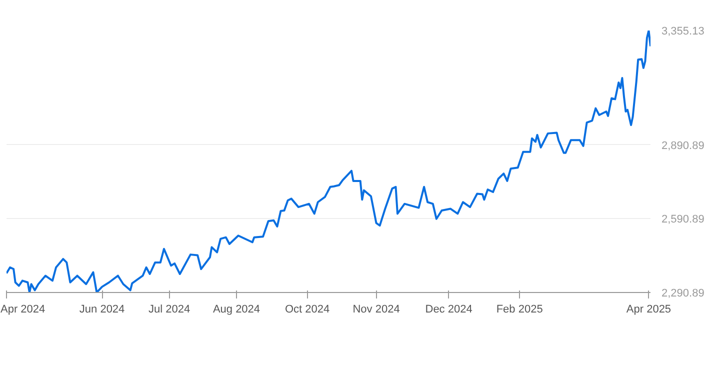  Describe the element at coordinates (683, 146) in the screenshot. I see `y-tick-label: 2,890.89` at that location.